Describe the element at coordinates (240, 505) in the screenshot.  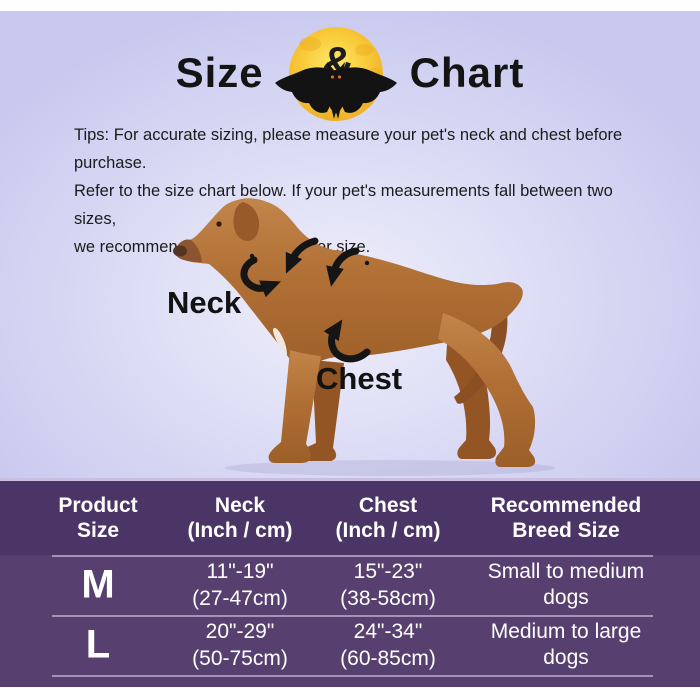
I see `header-neck-line1: Neck` at that location.